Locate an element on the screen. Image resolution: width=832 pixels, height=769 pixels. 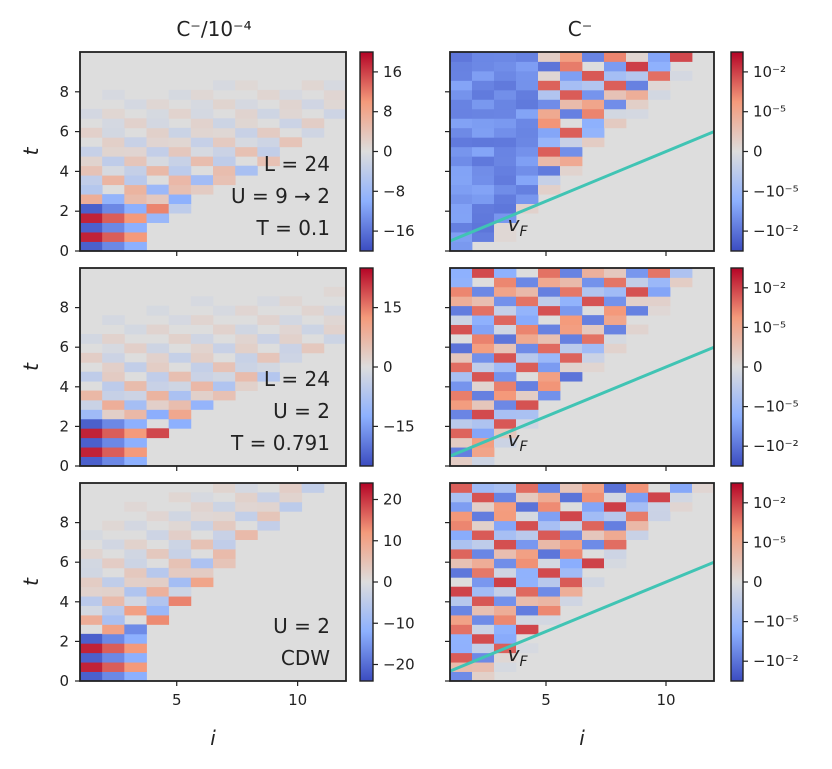
fermi-velocity-line is located at coordinates (582, 186).